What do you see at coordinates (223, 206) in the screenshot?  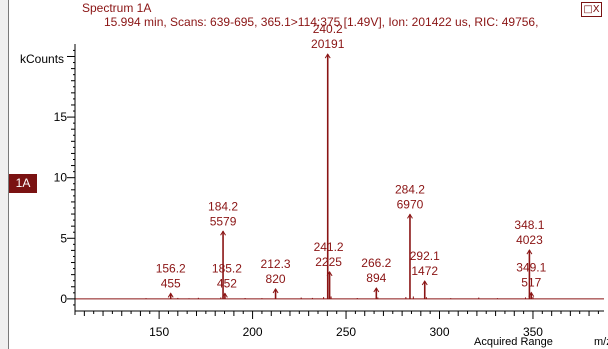 I see `peak-mz-label: 184.2` at bounding box center [223, 206].